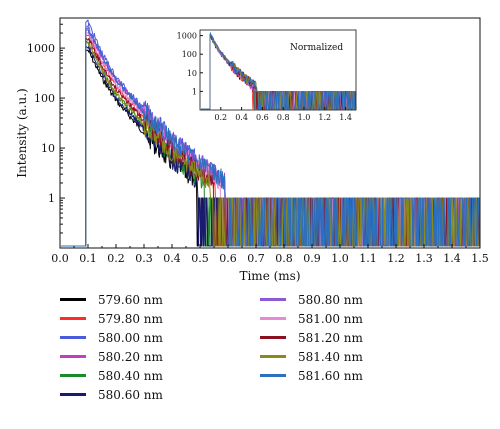 Image resolution: width=500 pixels, height=429 pixels. What do you see at coordinates (48, 148) in the screenshot?
I see `y-tick-label: 10` at bounding box center [48, 148].